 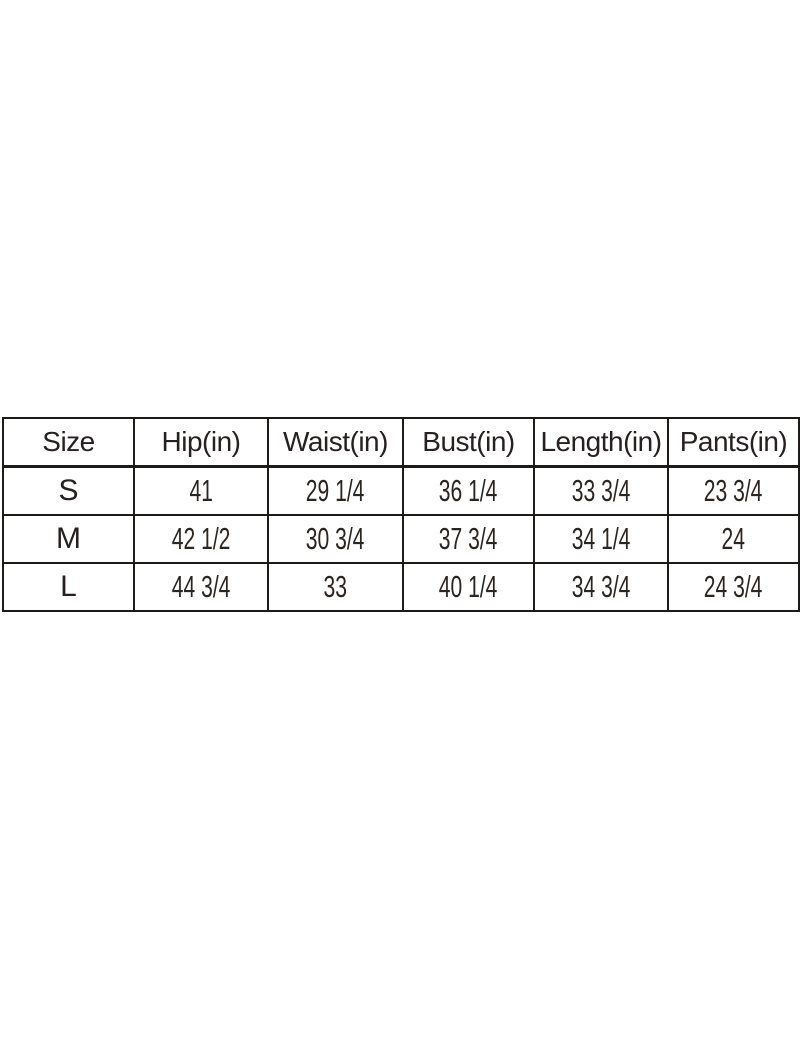 I want to click on cell-m-waist: 30 3/4, so click(x=335, y=539).